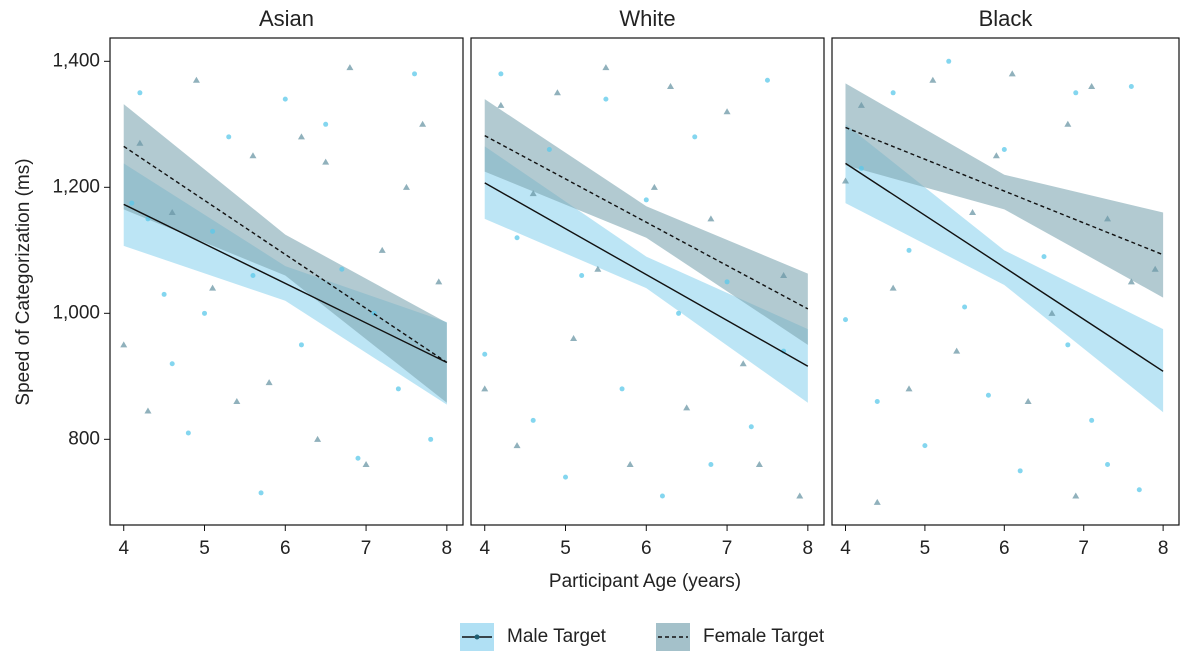  I want to click on x-tick-label: 4, so click(484, 548).